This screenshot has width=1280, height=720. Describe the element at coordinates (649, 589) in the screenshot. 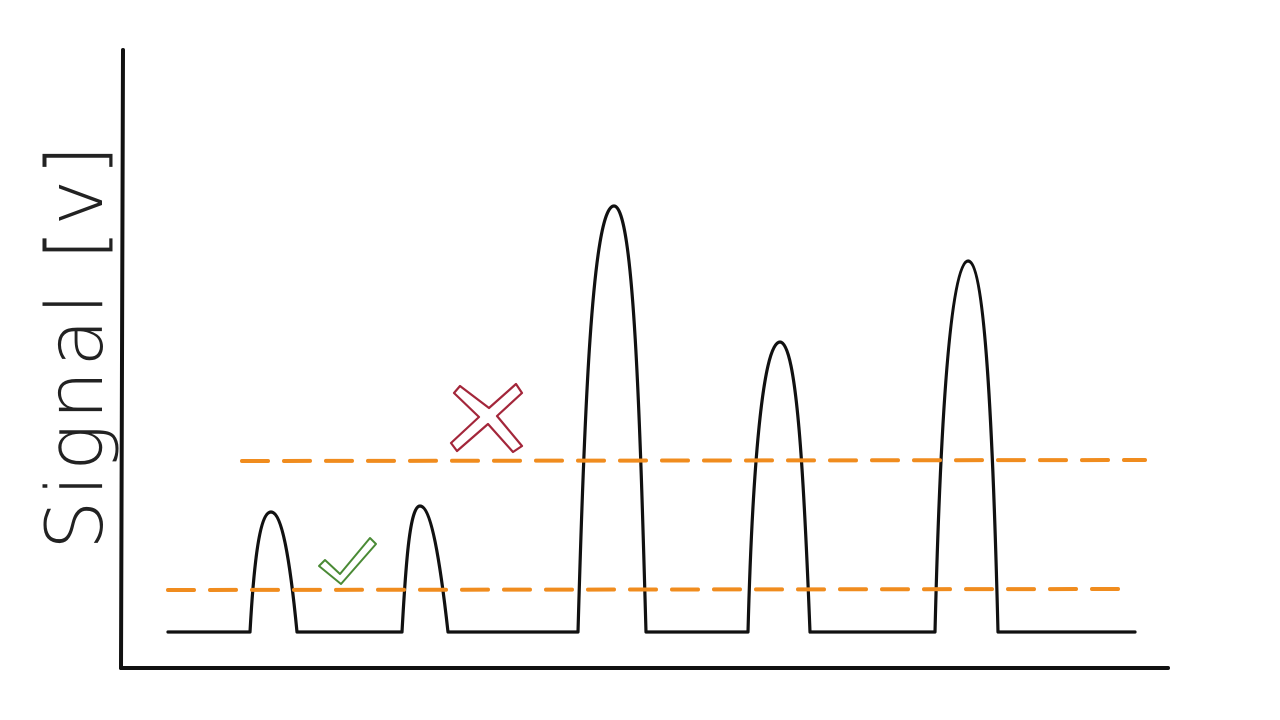

I see `threshold-line-low` at that location.